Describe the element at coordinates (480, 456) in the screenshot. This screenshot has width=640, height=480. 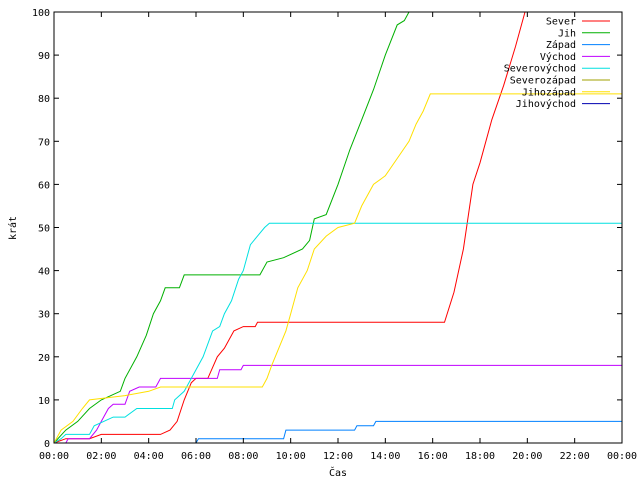
I see `x-tick-label: 18:00` at that location.